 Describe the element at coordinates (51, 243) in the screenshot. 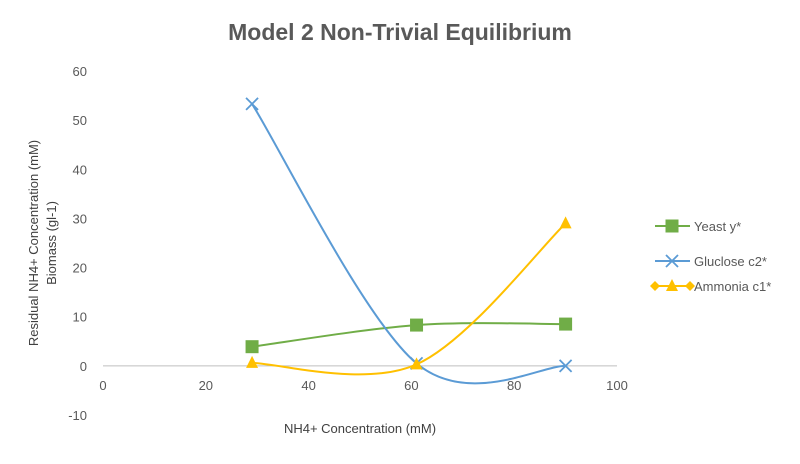

I see `y-axis-label-line2: Biomass (gl-1)` at that location.